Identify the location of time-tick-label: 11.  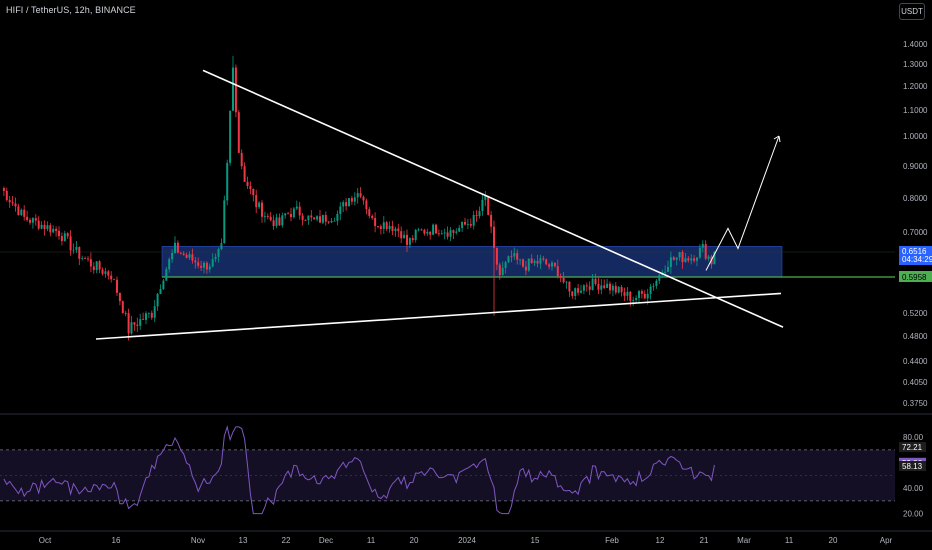
(789, 540).